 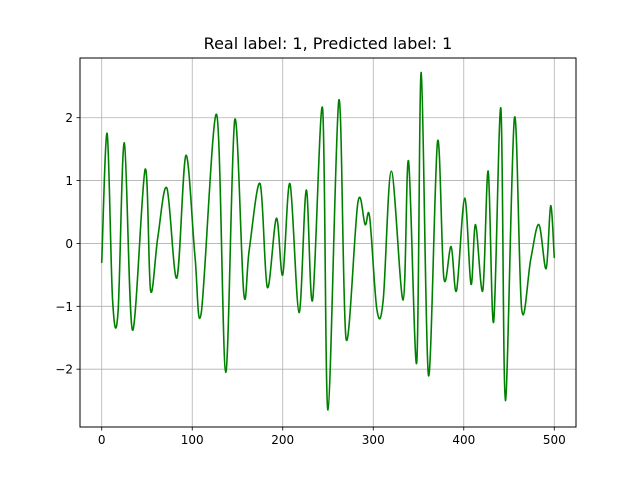 What do you see at coordinates (192, 440) in the screenshot?
I see `x-tick-label: 100` at bounding box center [192, 440].